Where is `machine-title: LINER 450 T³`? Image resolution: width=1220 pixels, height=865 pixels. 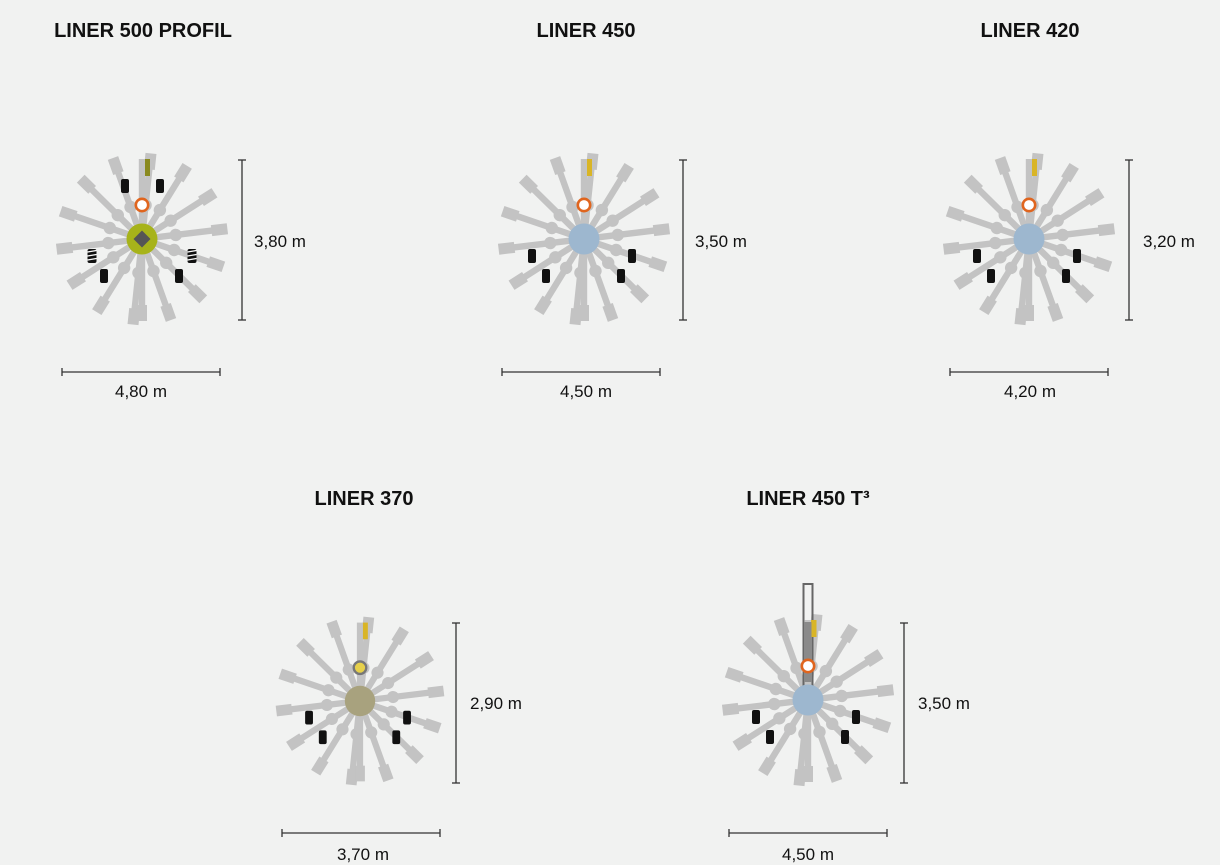
machine-title: LINER 450 T³ is located at coordinates (808, 499).